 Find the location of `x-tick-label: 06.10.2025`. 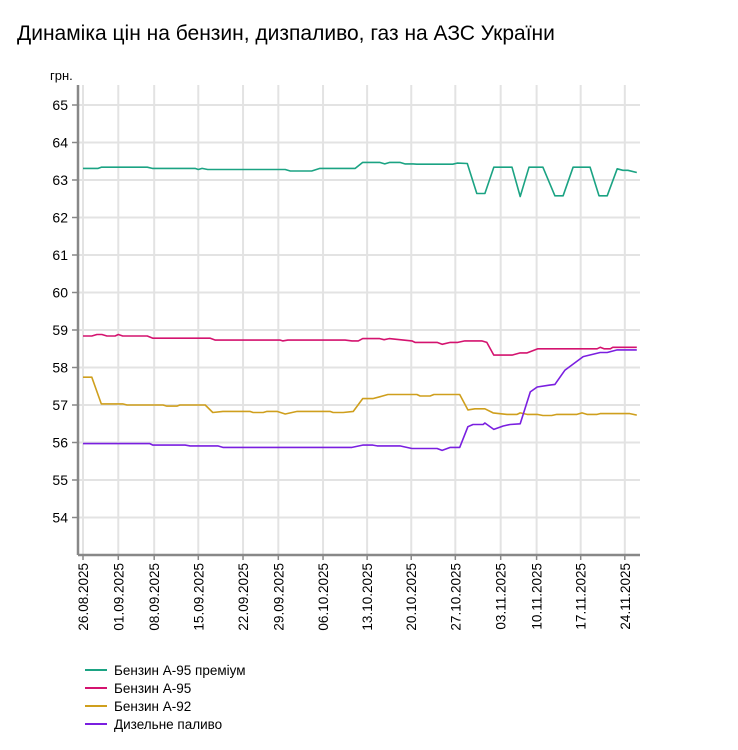

x-tick-label: 06.10.2025 is located at coordinates (323, 597).